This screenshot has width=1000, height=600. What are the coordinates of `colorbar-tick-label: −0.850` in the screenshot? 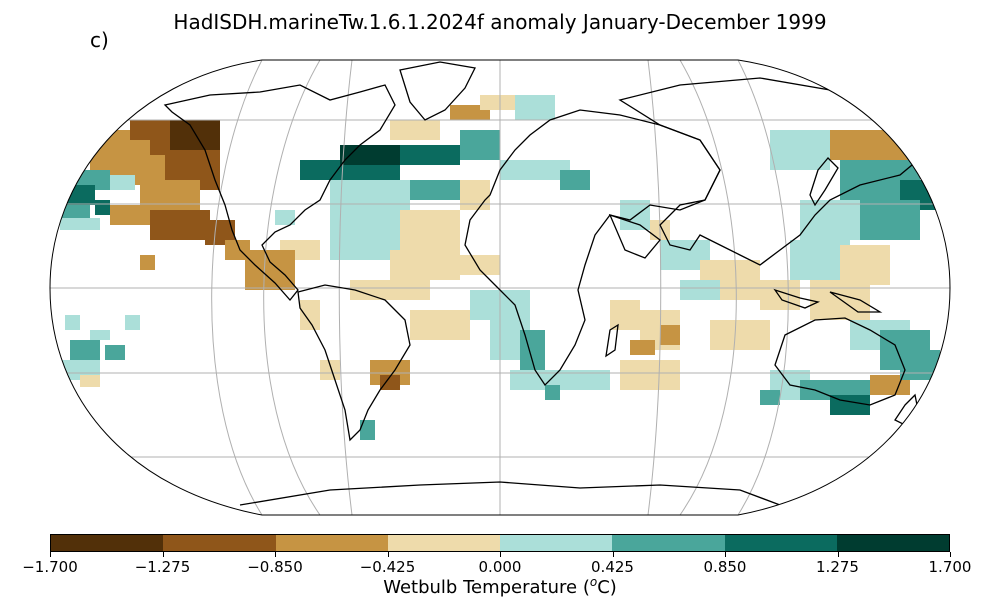 It's located at (275, 567).